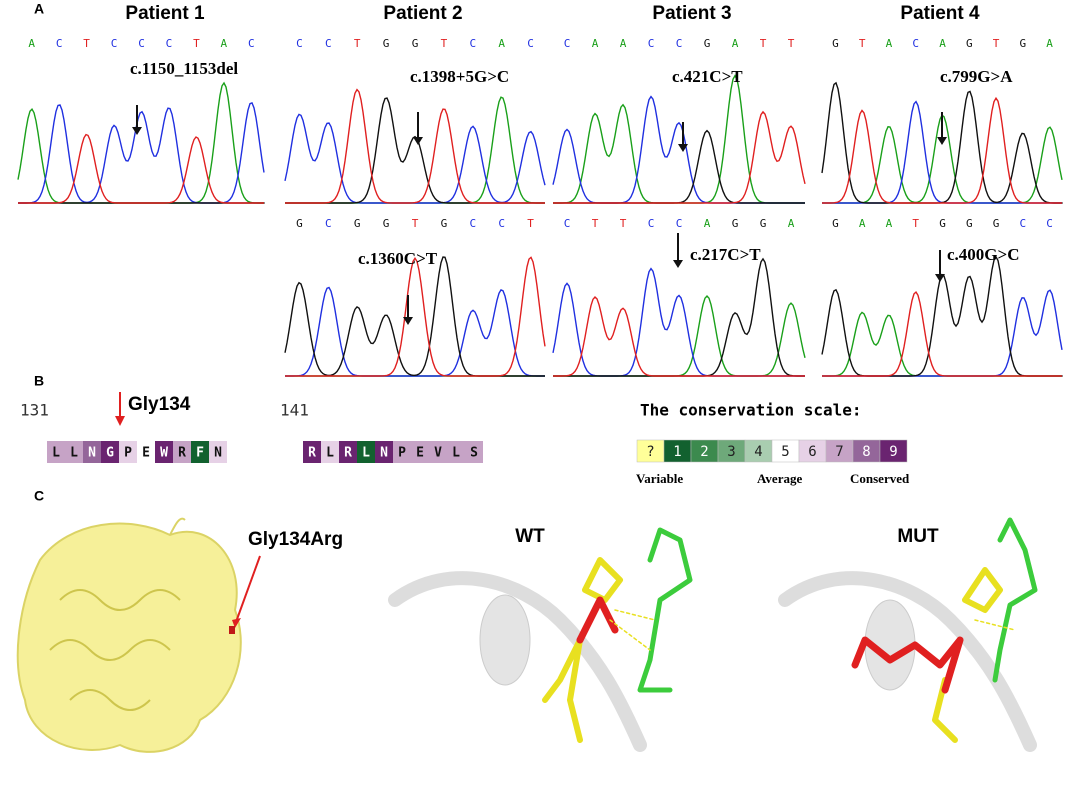  I want to click on mutation-label: c.1360C>T, so click(398, 258).